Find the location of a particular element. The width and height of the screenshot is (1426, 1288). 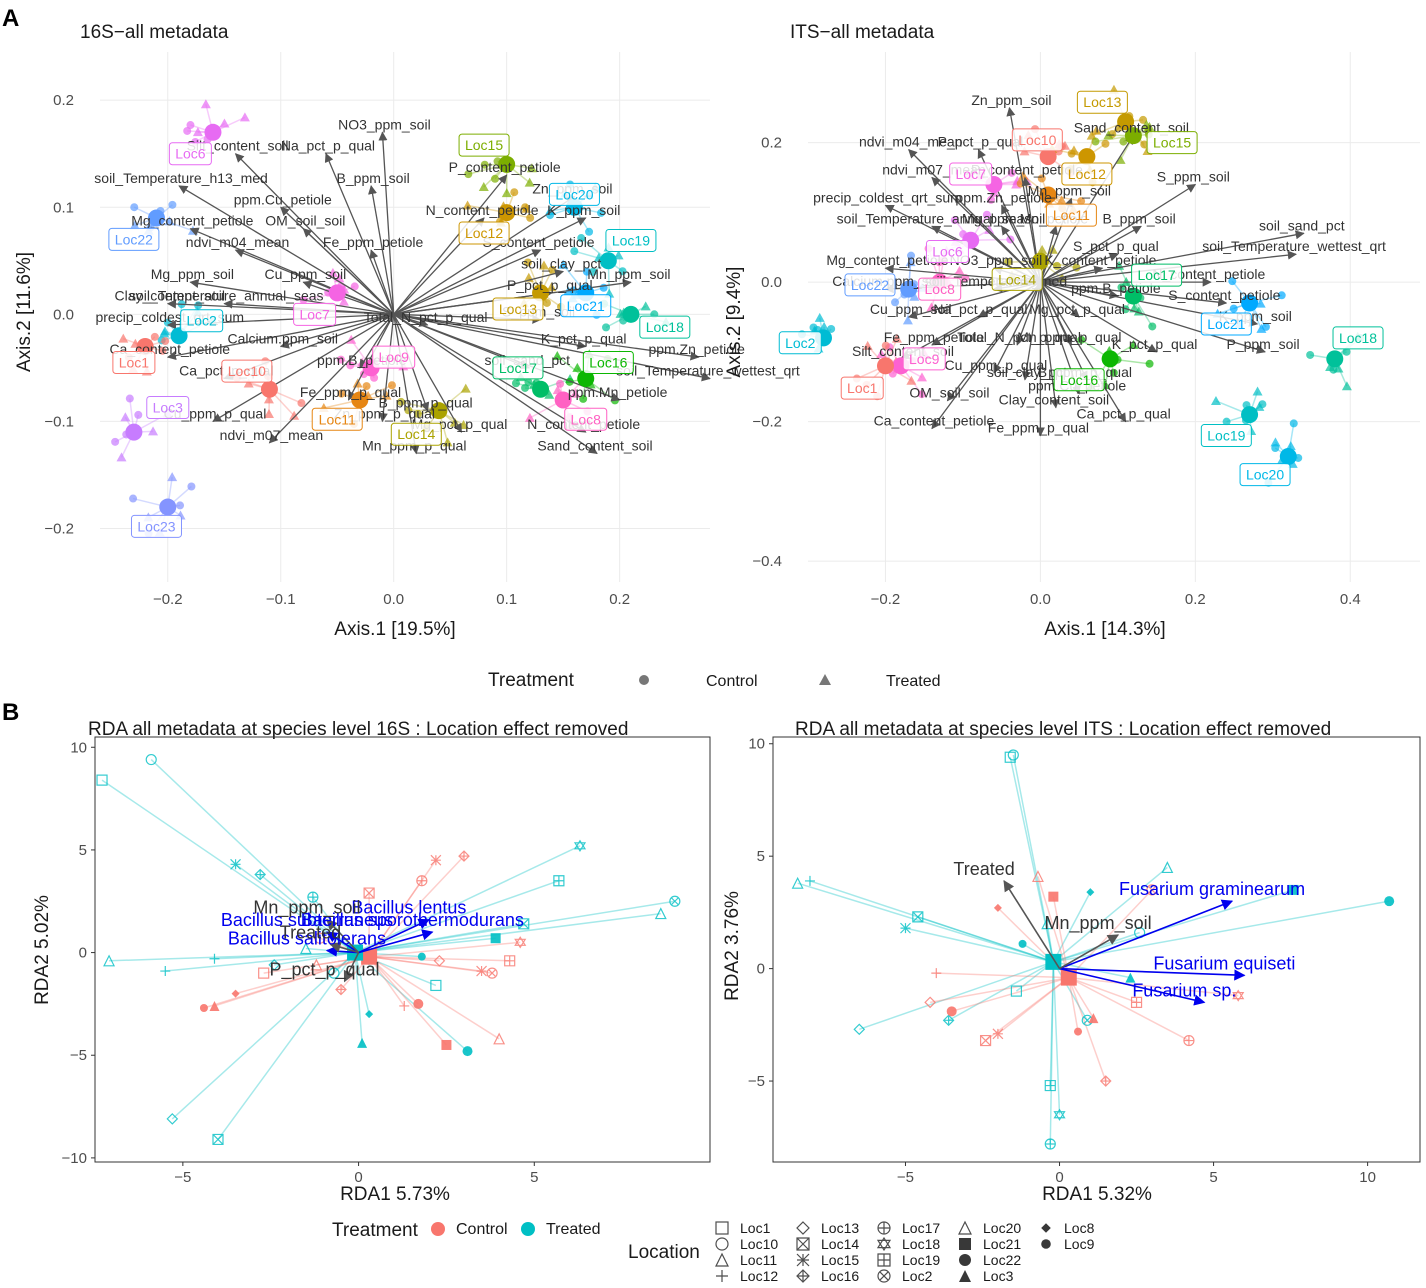

x-axis-label: RDA1 5.32% is located at coordinates (1097, 1194).